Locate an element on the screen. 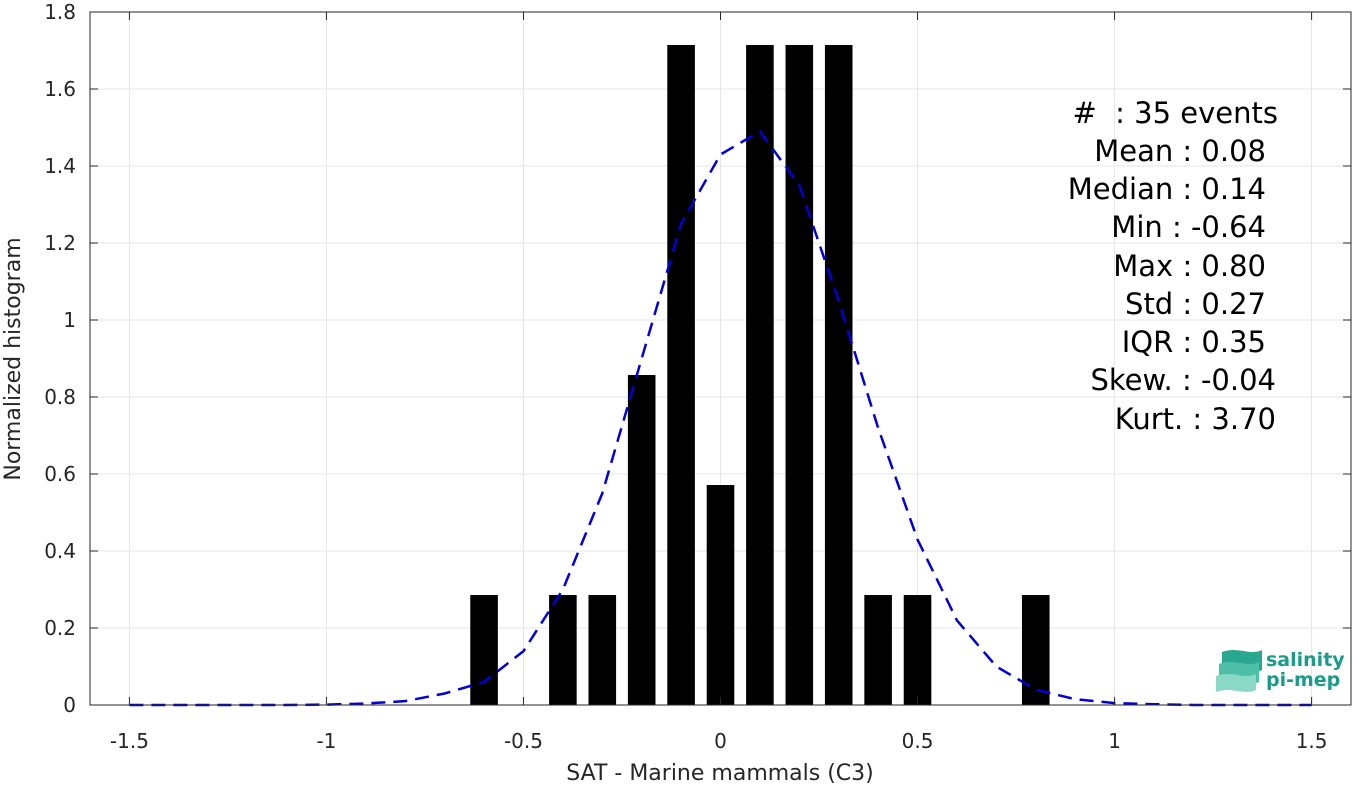  y-tick-label: 1 is located at coordinates (69, 320).